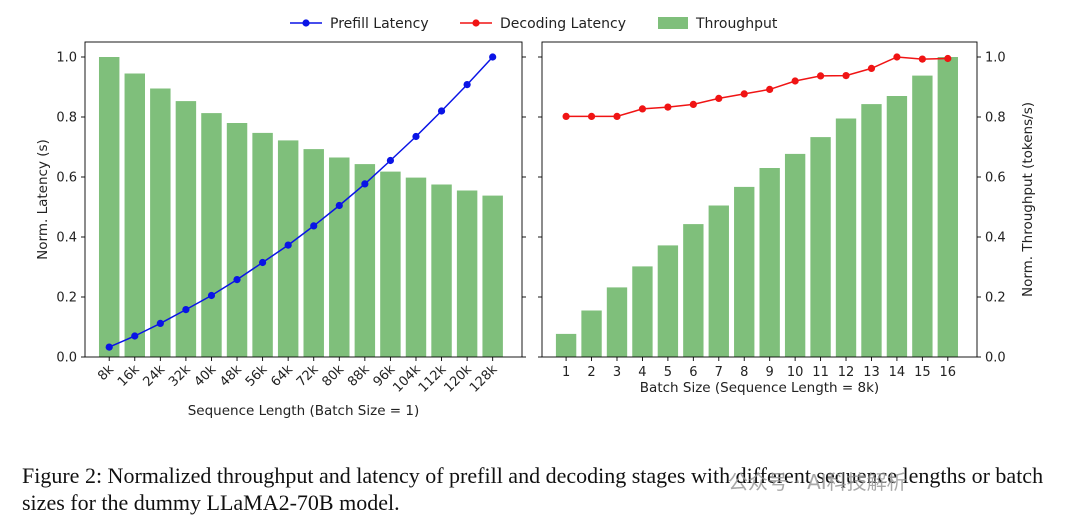  I want to click on x-tick-label: 4, so click(642, 372).